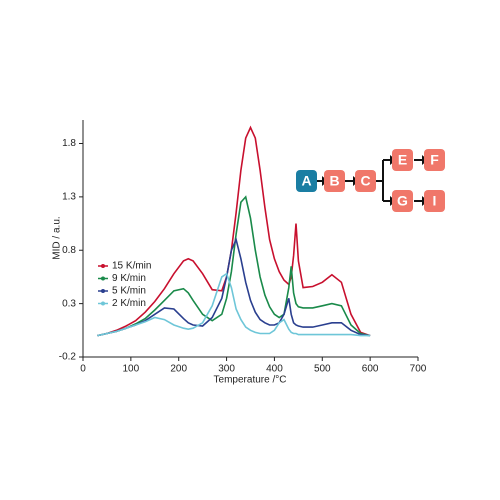  I want to click on scheme-node: G, so click(402, 201).